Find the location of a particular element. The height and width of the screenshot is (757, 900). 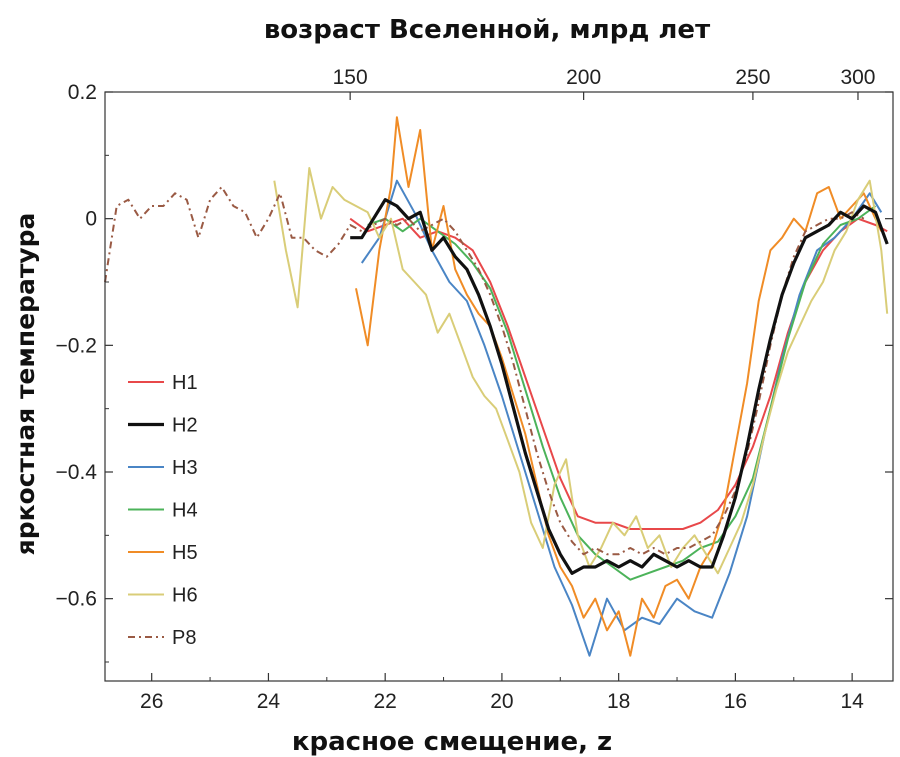

x-axis-ticks: 26 24 22 20 18 16 14 is located at coordinates (502, 693).